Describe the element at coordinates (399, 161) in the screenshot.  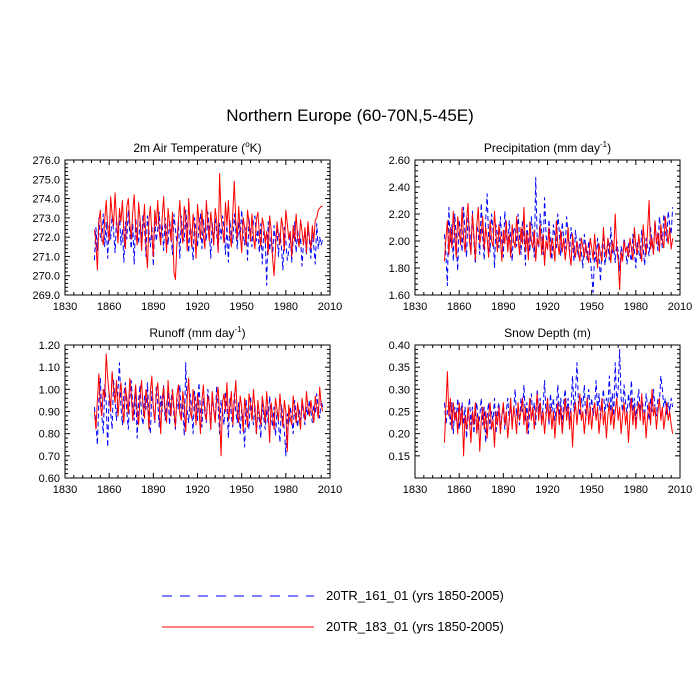
I see `y-tick-label: 2.60` at that location.